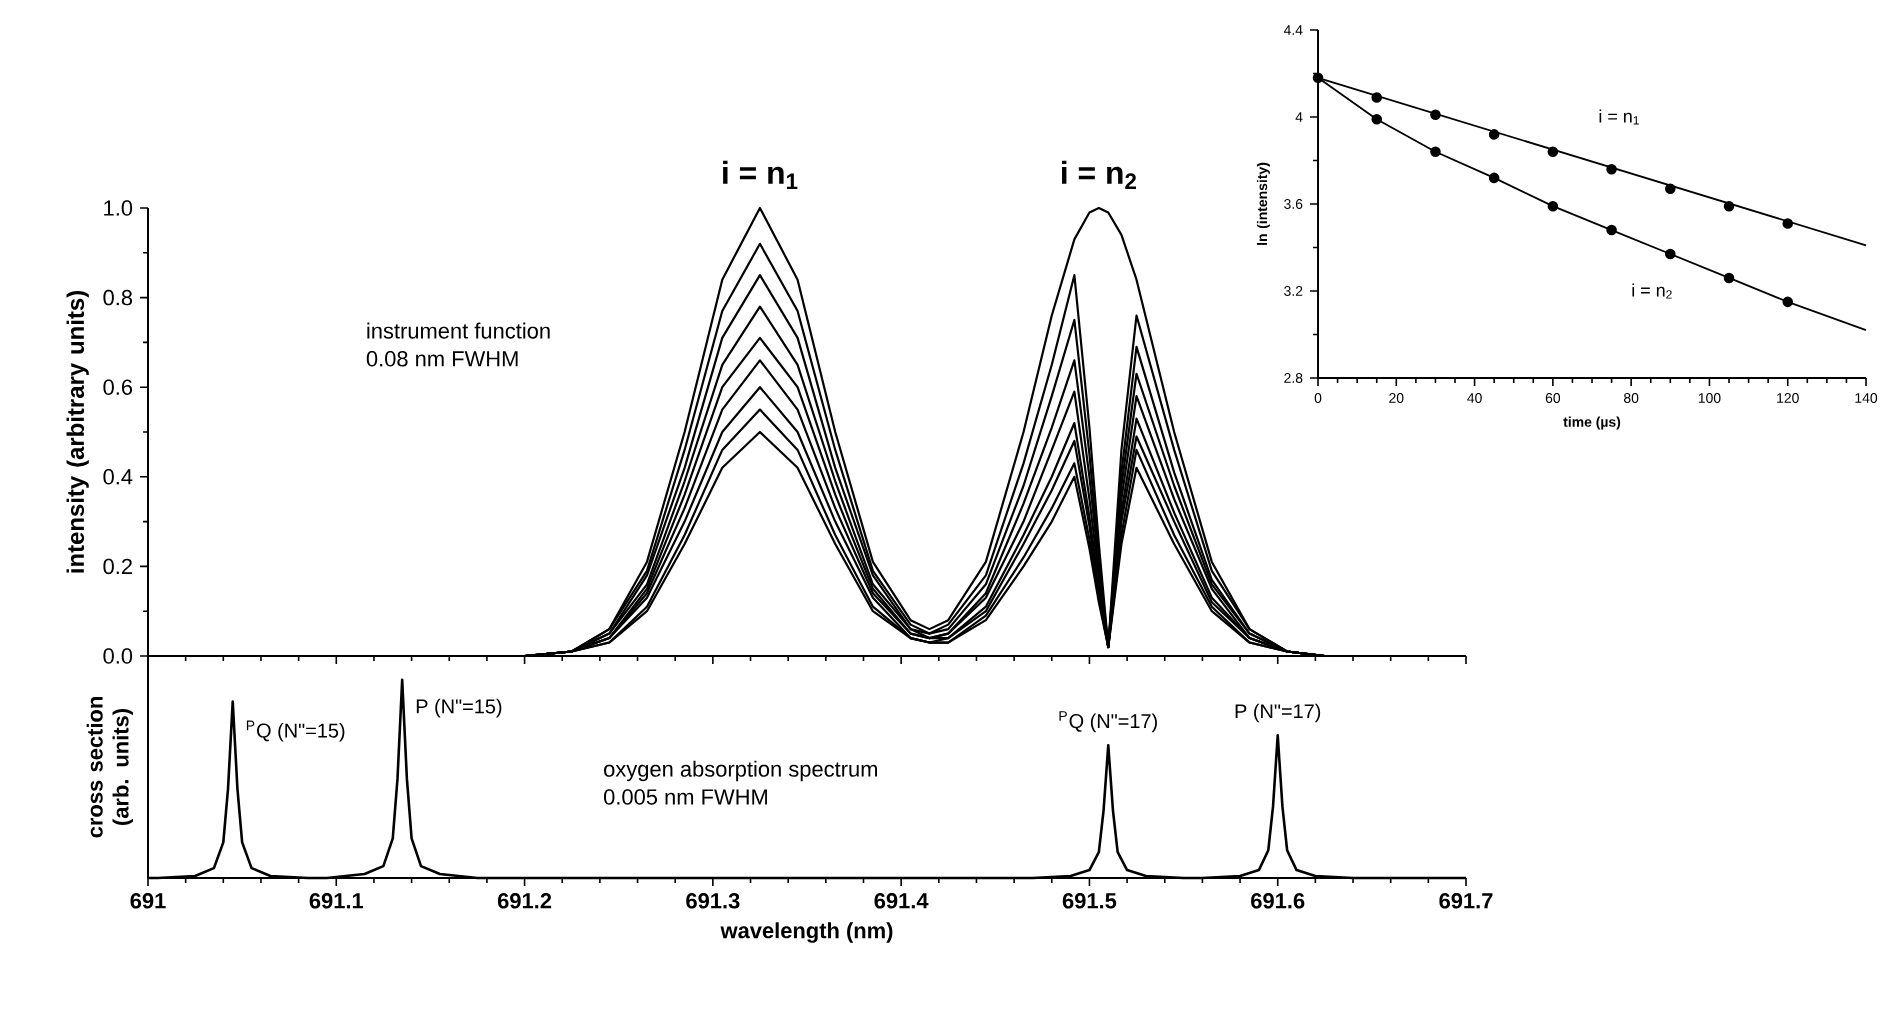 The image size is (1880, 1012). Describe the element at coordinates (713, 901) in the screenshot. I see `x-tick-label: 691.3` at that location.